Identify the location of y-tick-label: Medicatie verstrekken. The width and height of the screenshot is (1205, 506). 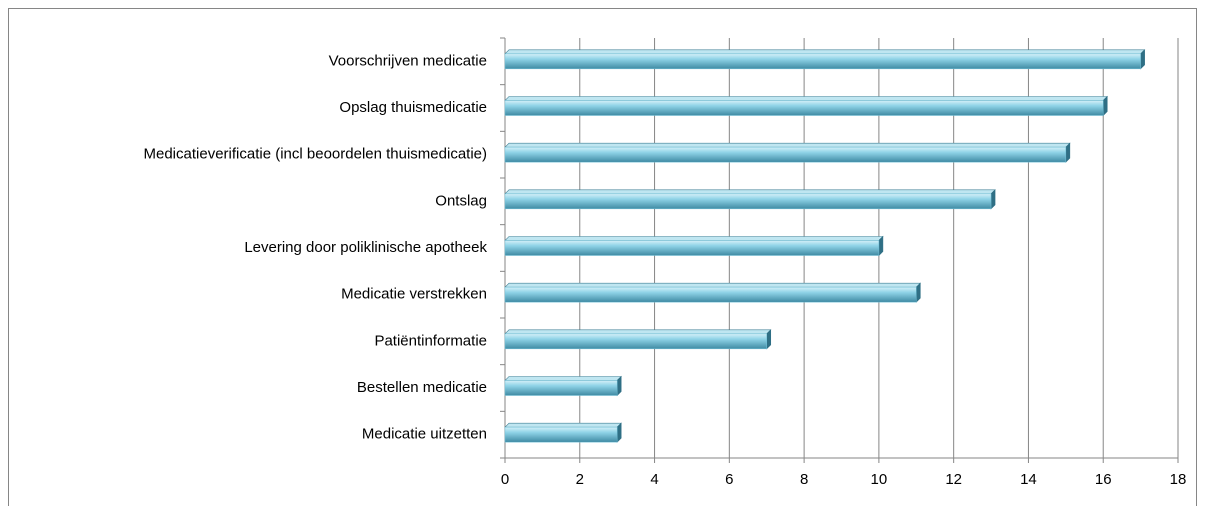
(414, 294).